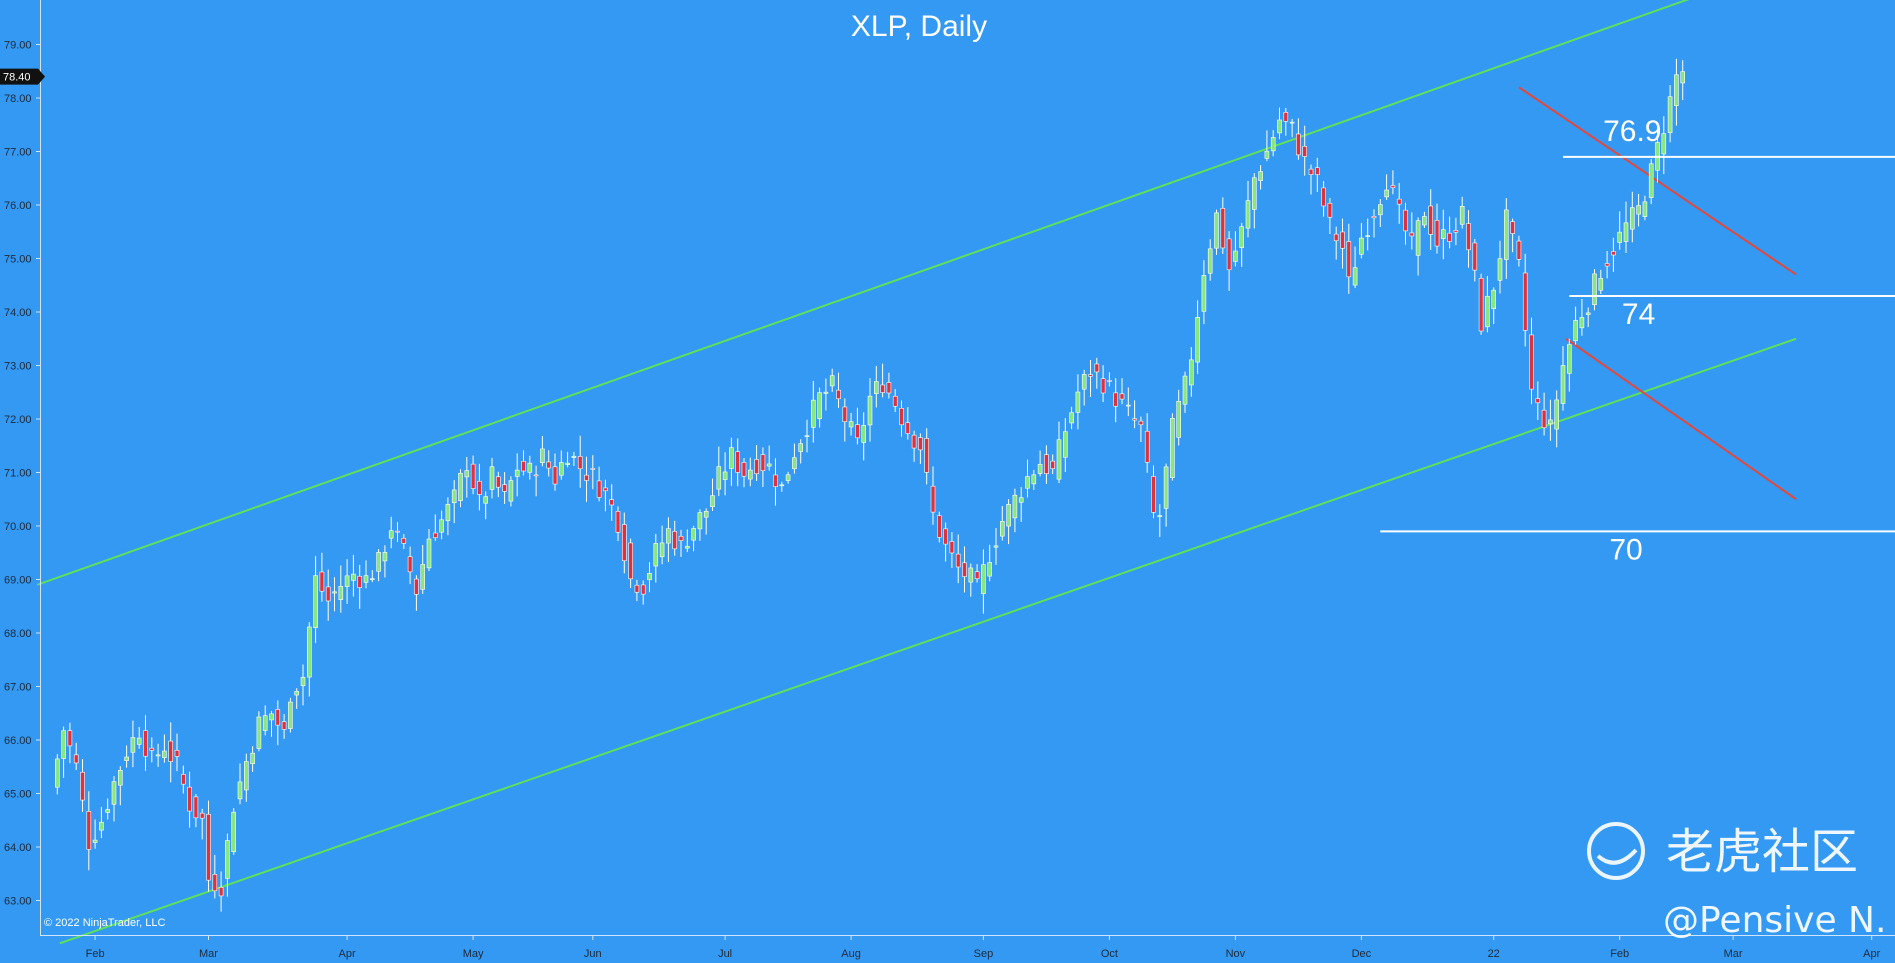  I want to click on y-tick-label: 69.00, so click(18, 581).